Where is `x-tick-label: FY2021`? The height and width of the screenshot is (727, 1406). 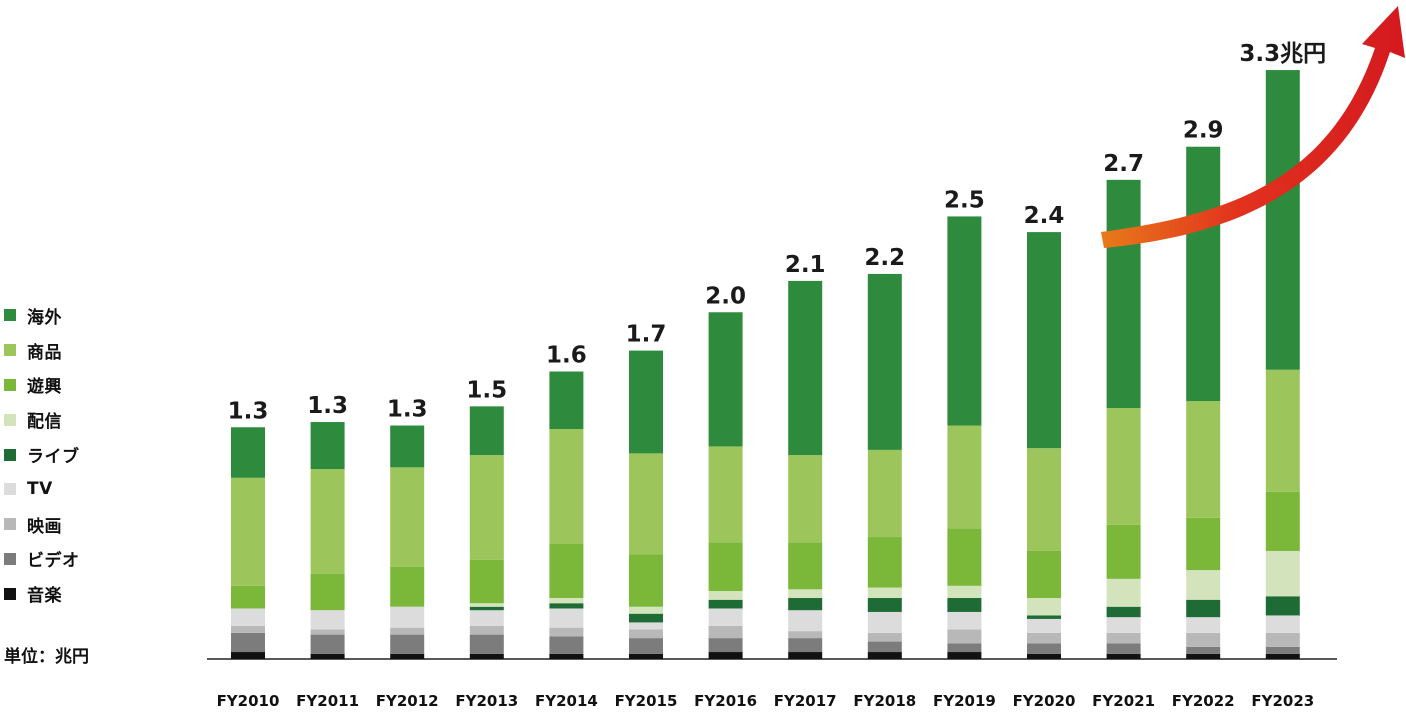
x-tick-label: FY2021 is located at coordinates (1123, 701).